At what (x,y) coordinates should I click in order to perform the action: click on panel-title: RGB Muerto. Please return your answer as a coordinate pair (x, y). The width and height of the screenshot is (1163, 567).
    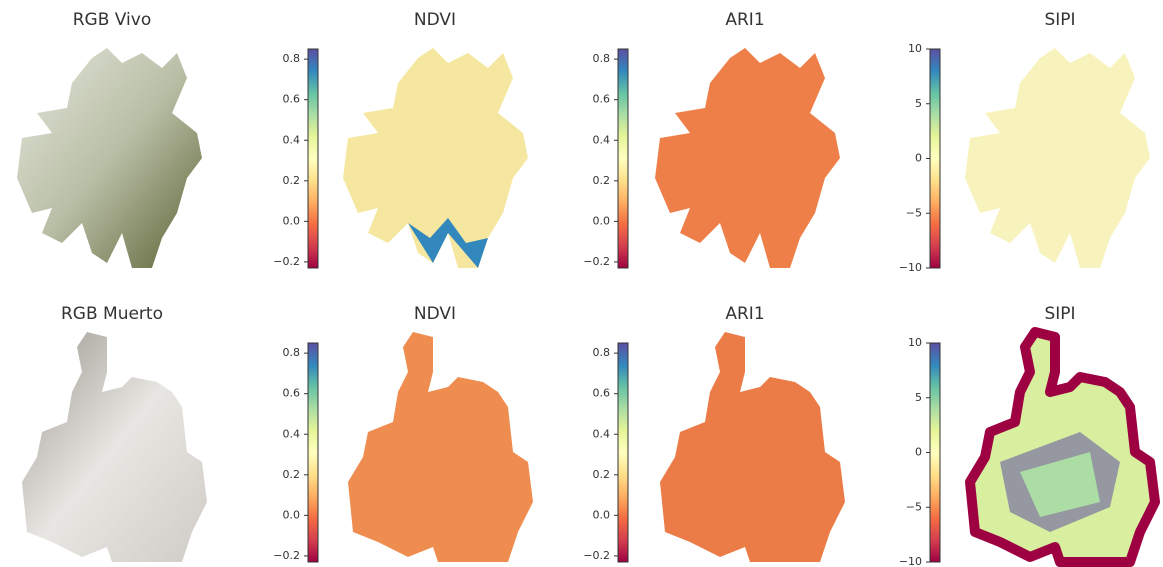
    Looking at the image, I should click on (112, 314).